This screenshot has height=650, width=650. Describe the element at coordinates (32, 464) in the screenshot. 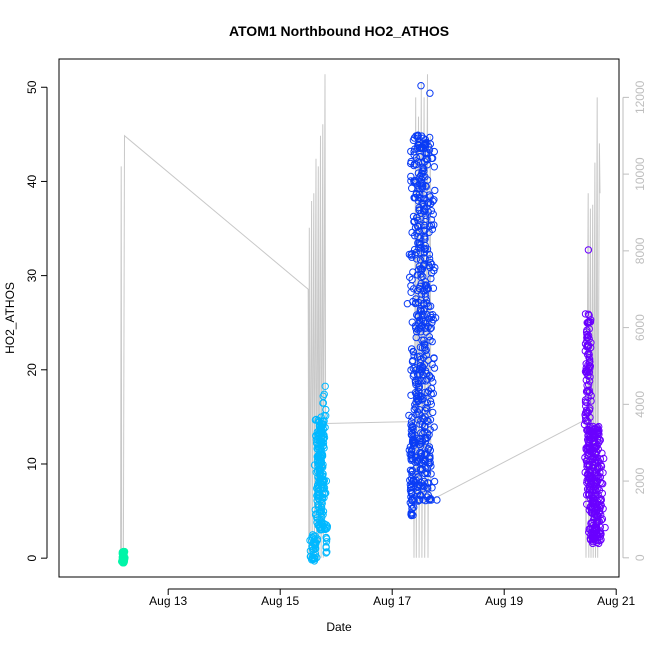

I see `y-tick-label: 10` at that location.